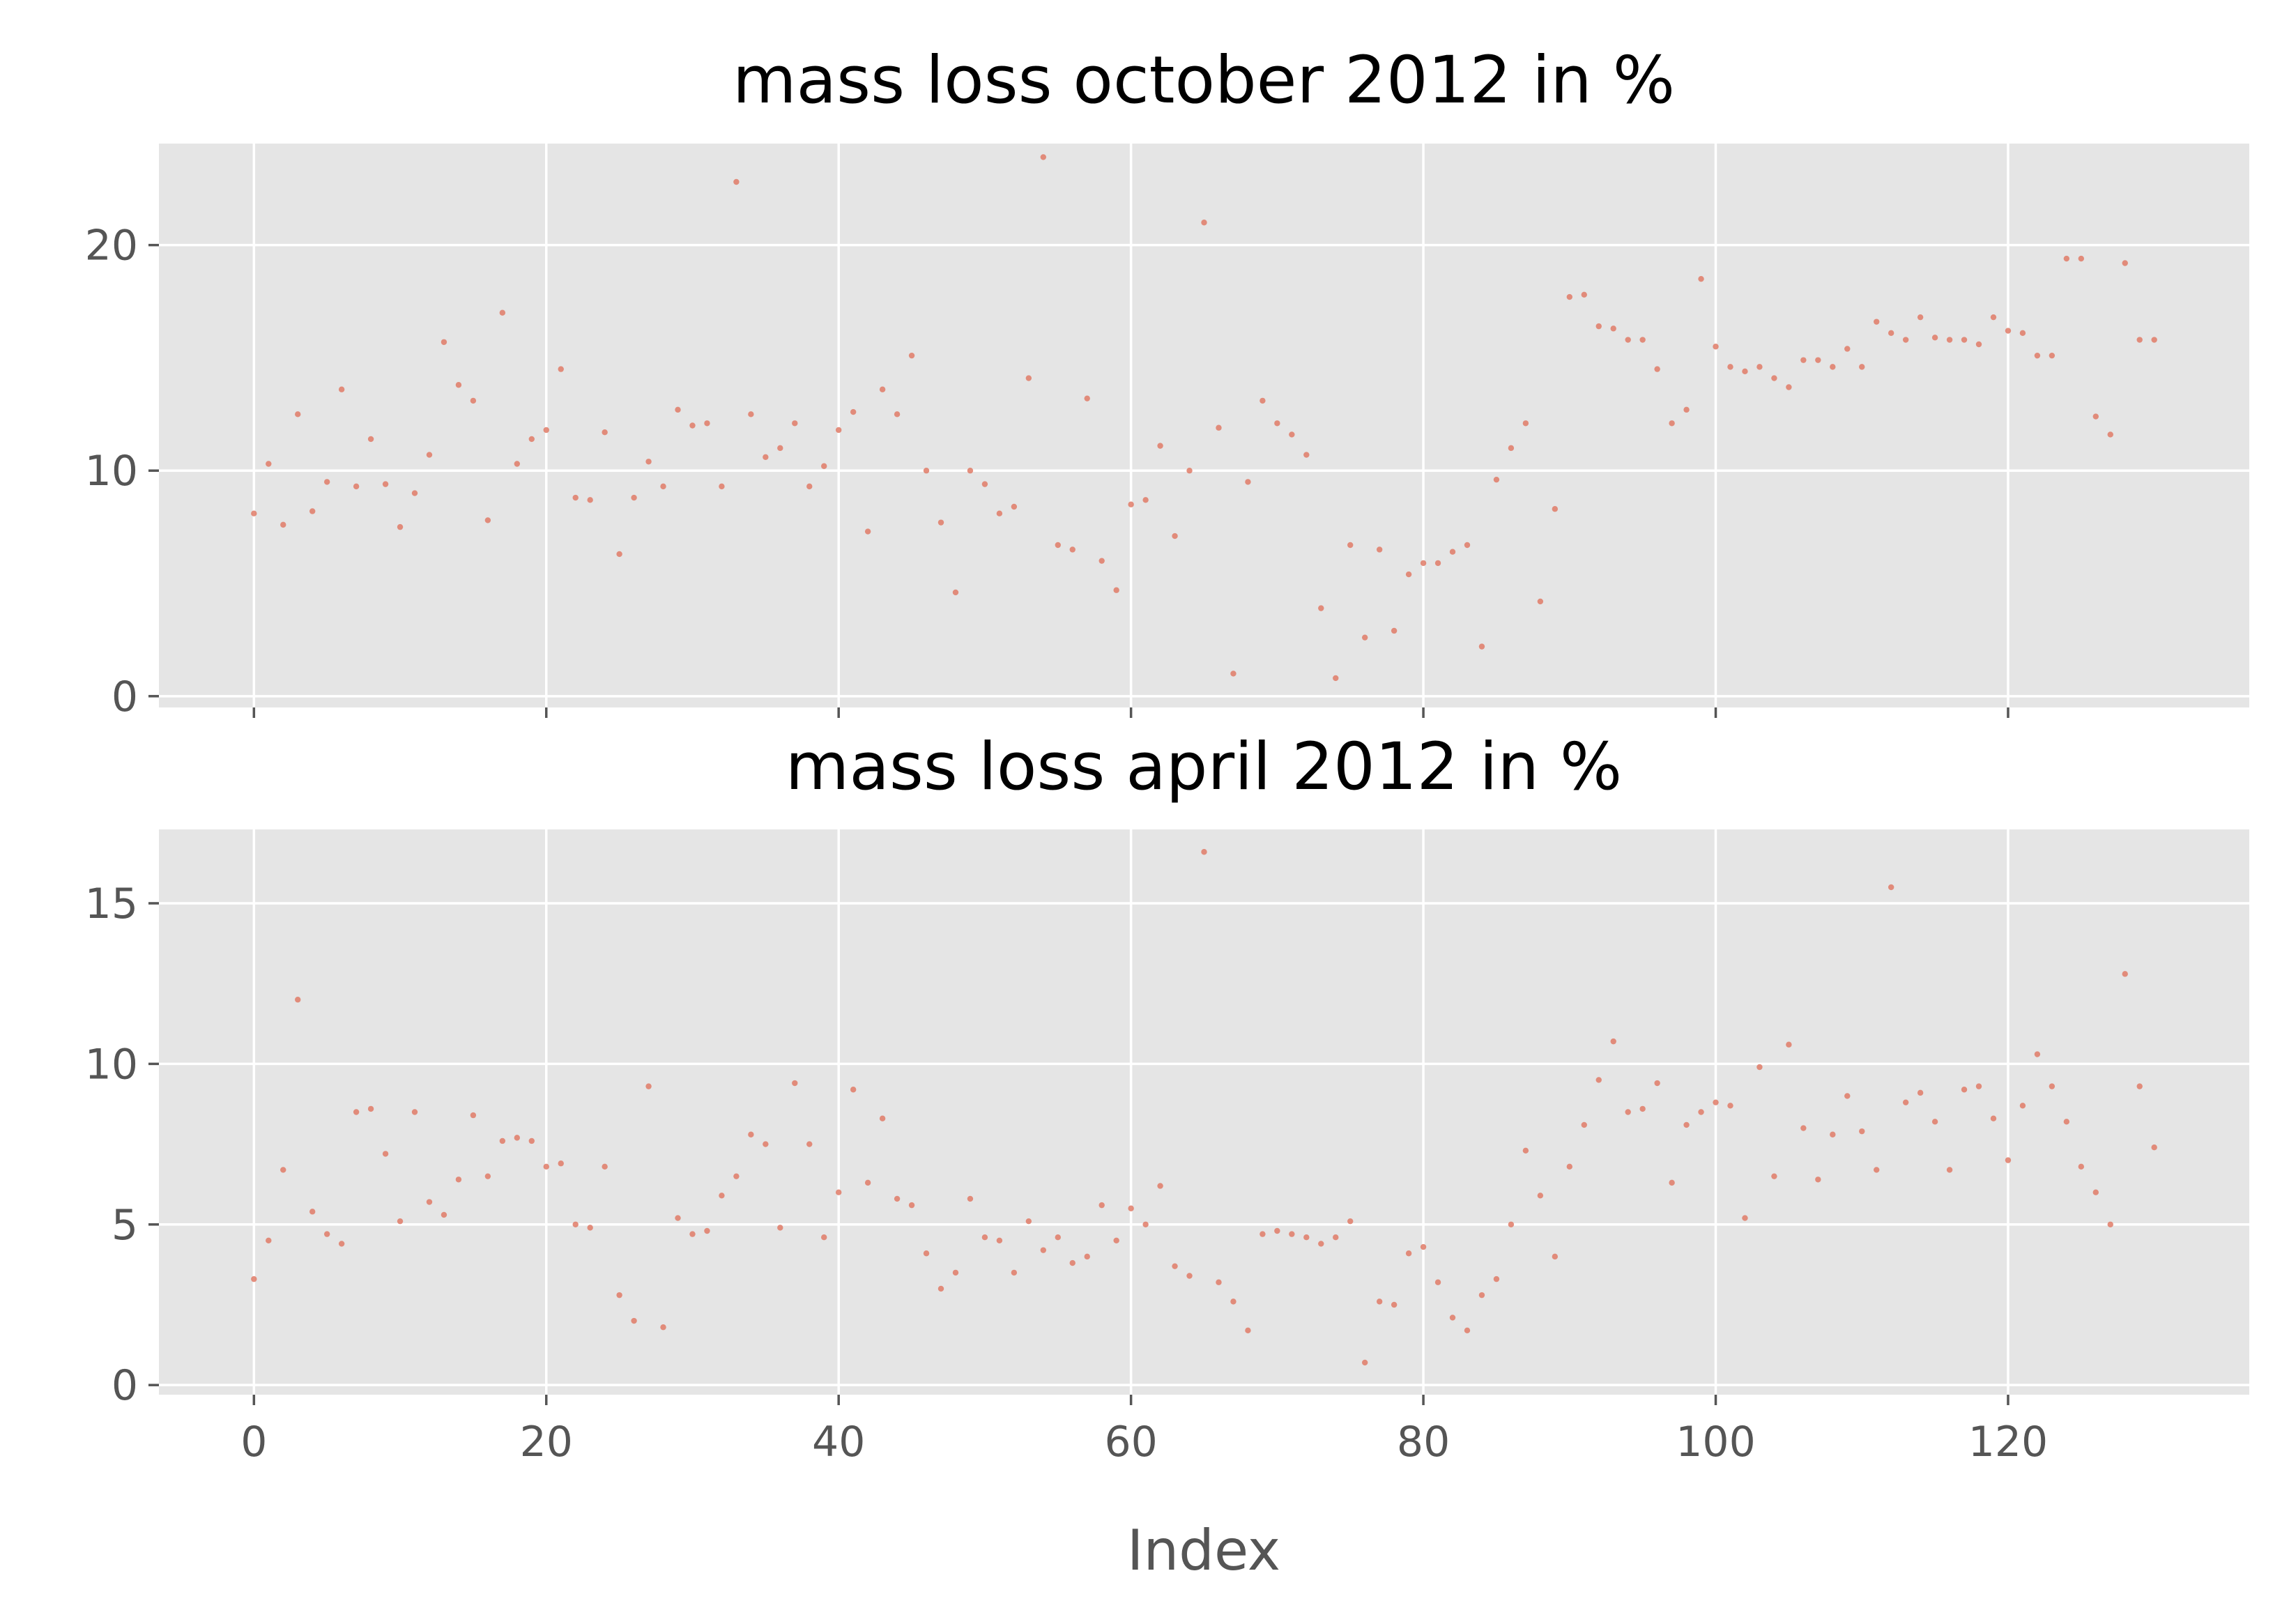  I want to click on bot-x-tick-label: 0, so click(254, 1442).